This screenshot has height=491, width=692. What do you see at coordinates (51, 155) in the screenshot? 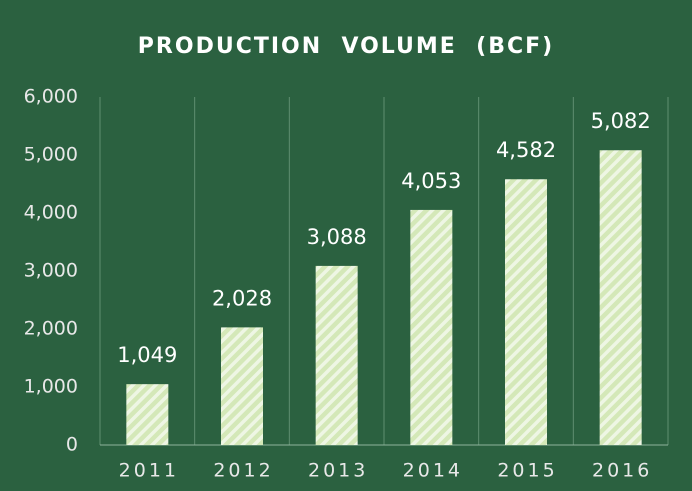
I see `y-tick-label: 5,000` at bounding box center [51, 155].